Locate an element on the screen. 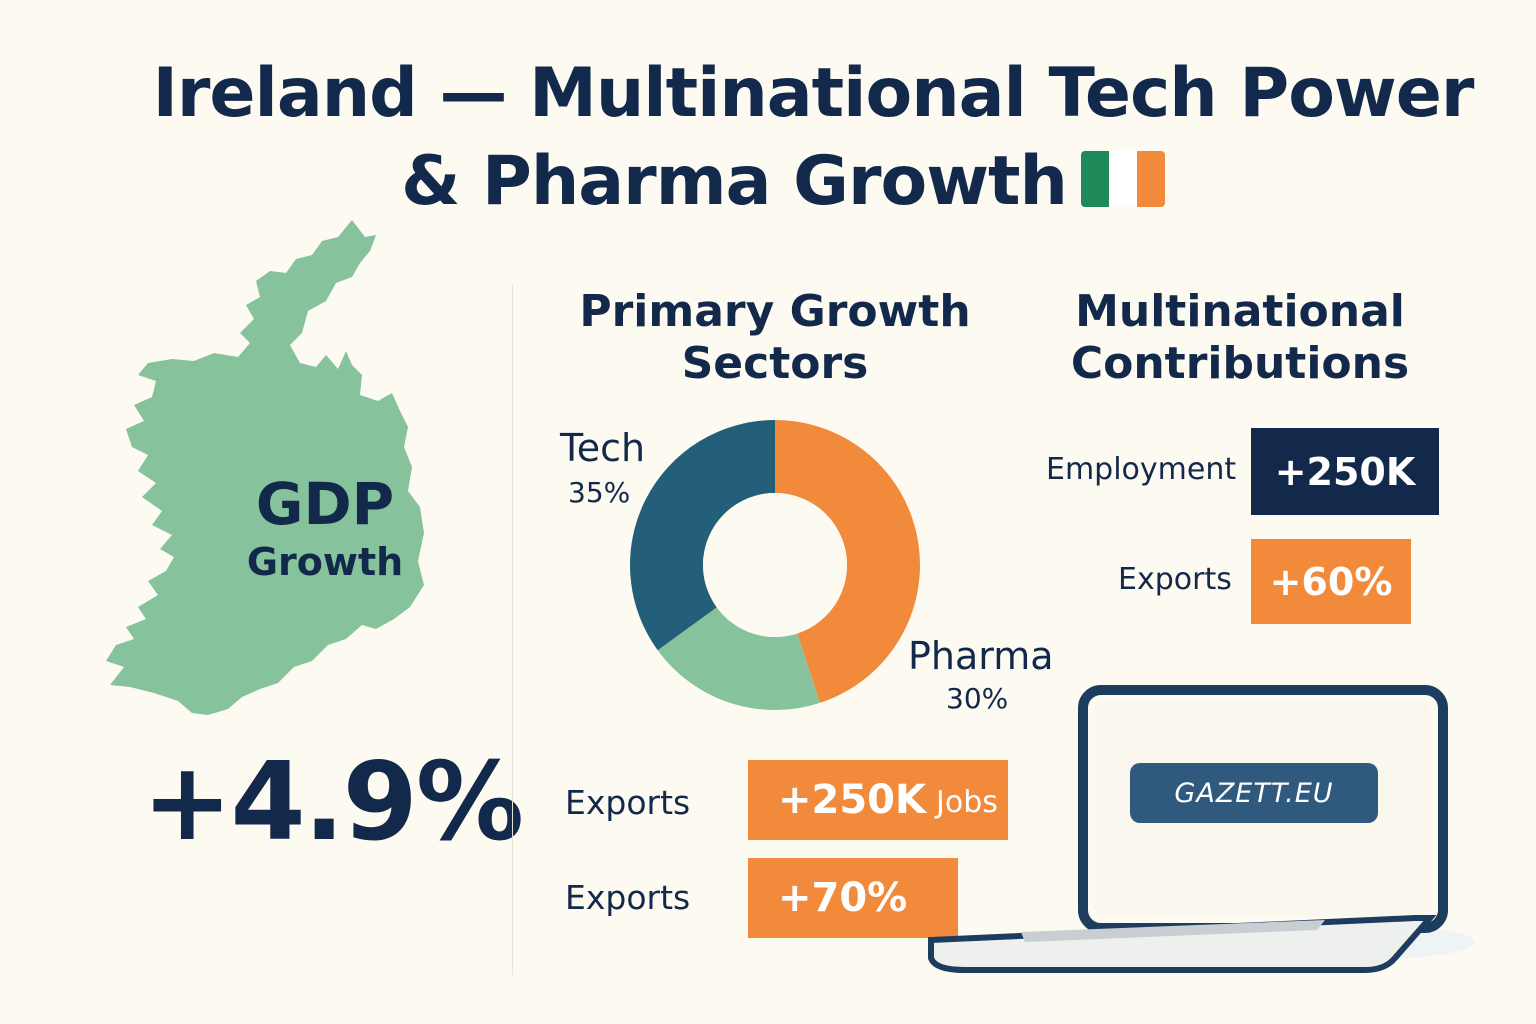  map-label-growth: Growth is located at coordinates (325, 562).